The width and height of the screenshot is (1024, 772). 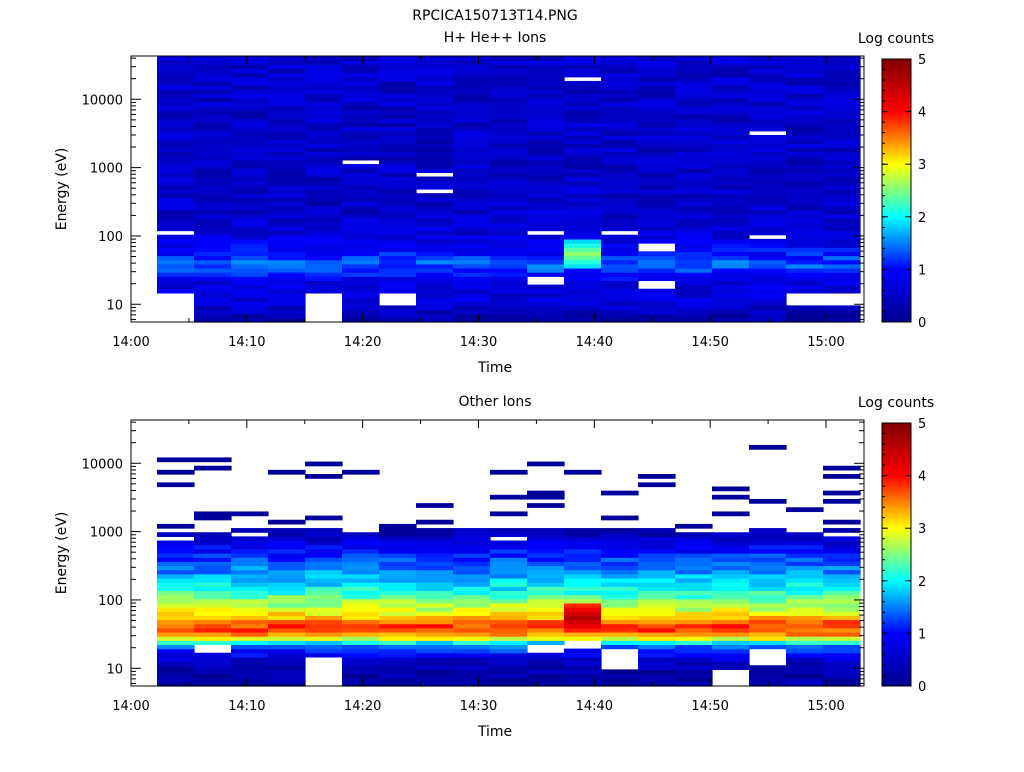 I want to click on x-tick-label: 14:50, so click(x=709, y=342).